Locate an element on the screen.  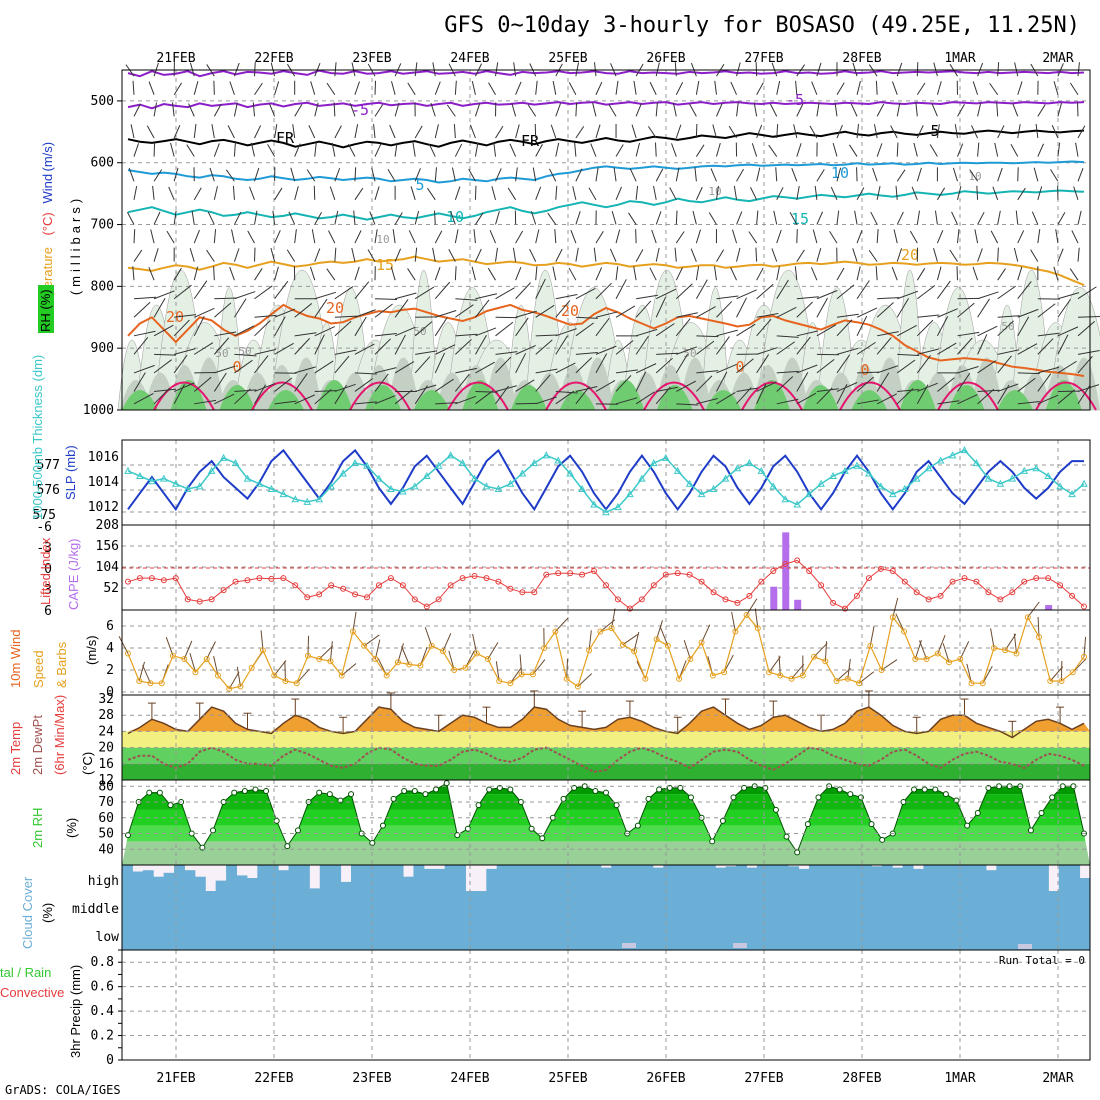
wind-ylabel: (m/s) is located at coordinates (91, 650).